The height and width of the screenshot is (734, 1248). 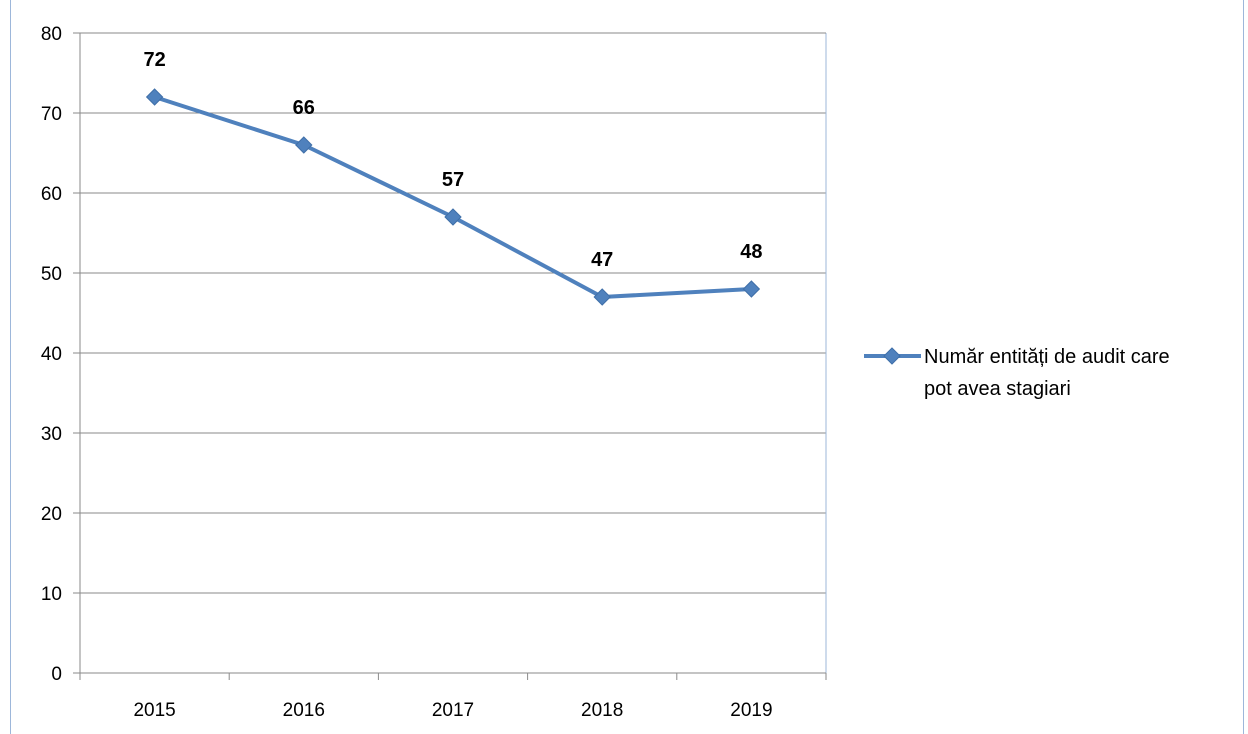 I want to click on x-tick-label: 2018, so click(x=602, y=710).